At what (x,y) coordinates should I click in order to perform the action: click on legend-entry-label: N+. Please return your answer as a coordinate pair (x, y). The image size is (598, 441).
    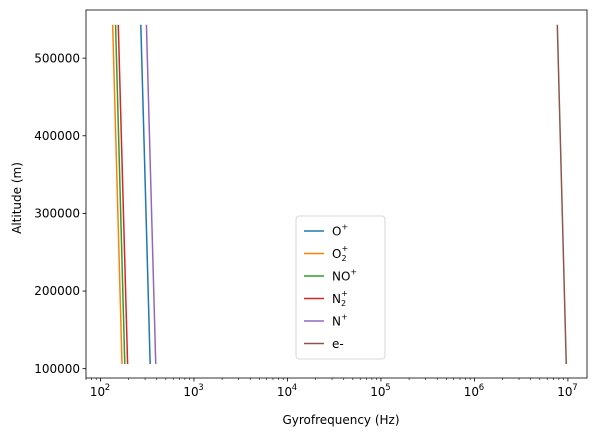
    Looking at the image, I should click on (340, 321).